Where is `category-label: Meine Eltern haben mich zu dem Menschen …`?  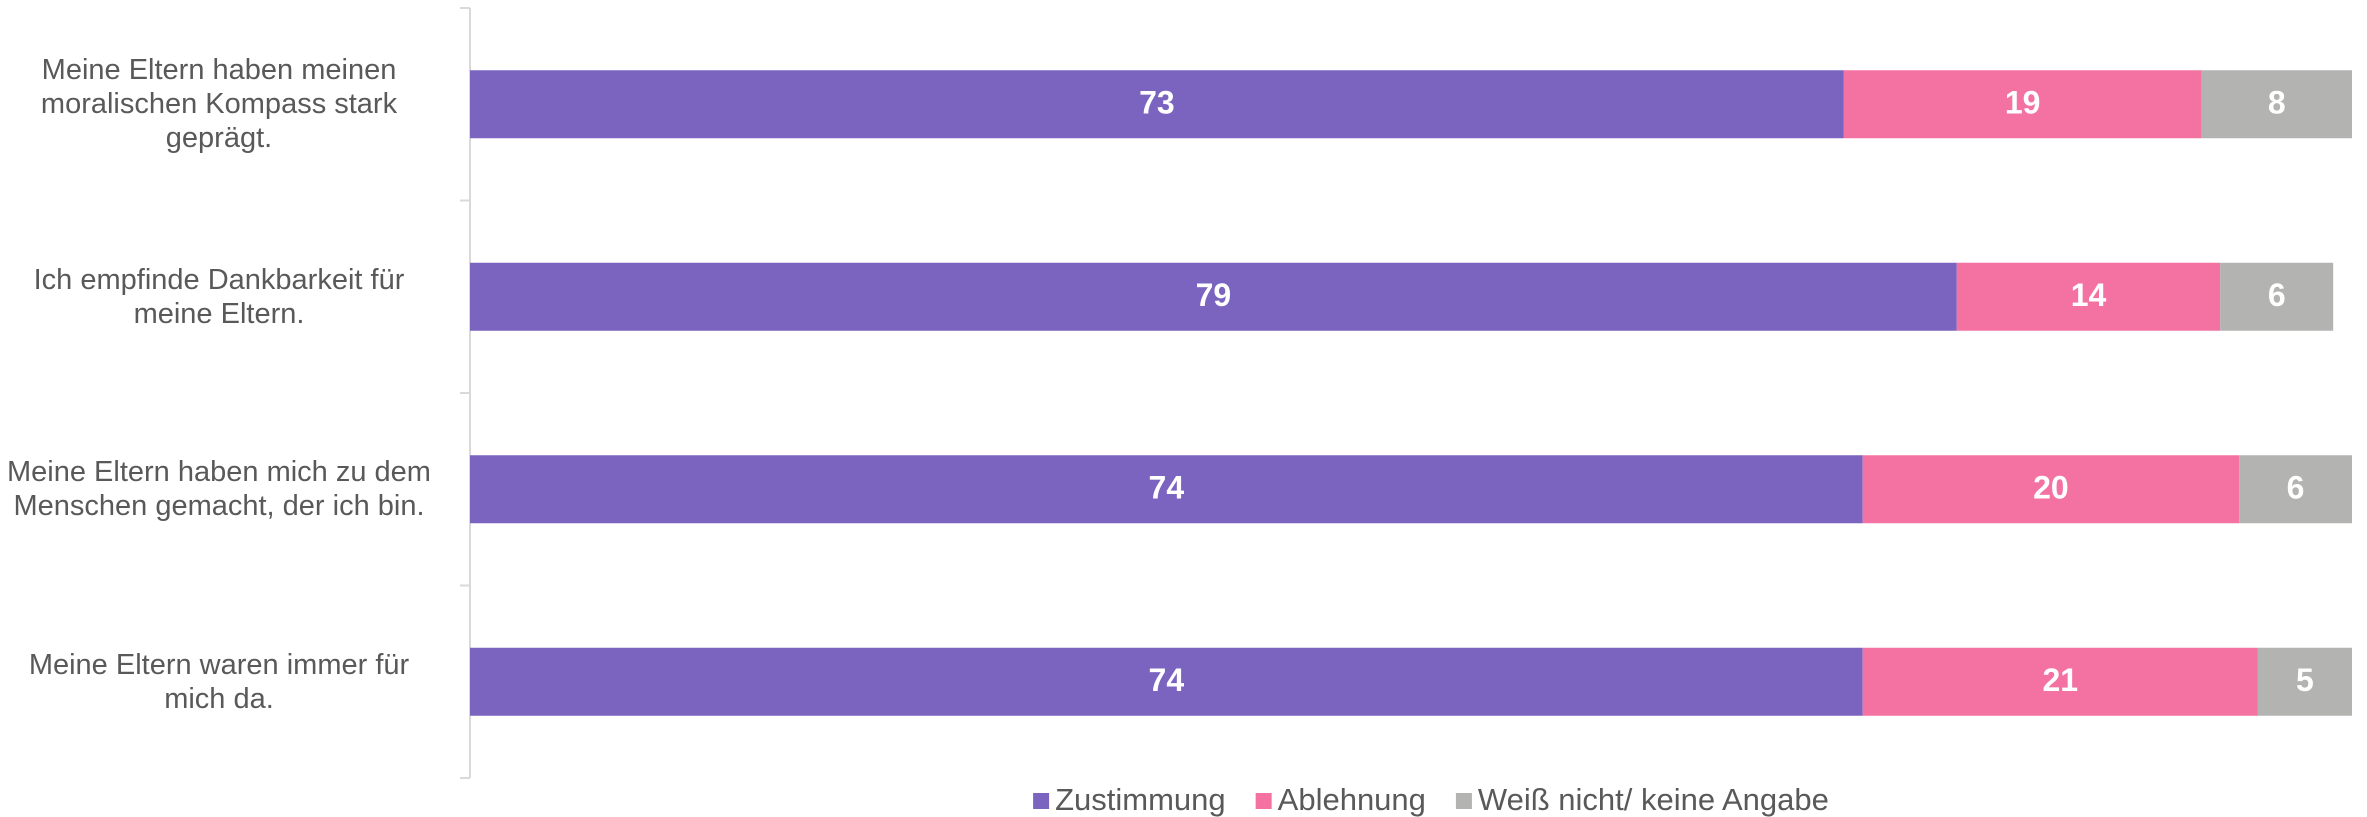 category-label: Meine Eltern haben mich zu dem Menschen … is located at coordinates (219, 489).